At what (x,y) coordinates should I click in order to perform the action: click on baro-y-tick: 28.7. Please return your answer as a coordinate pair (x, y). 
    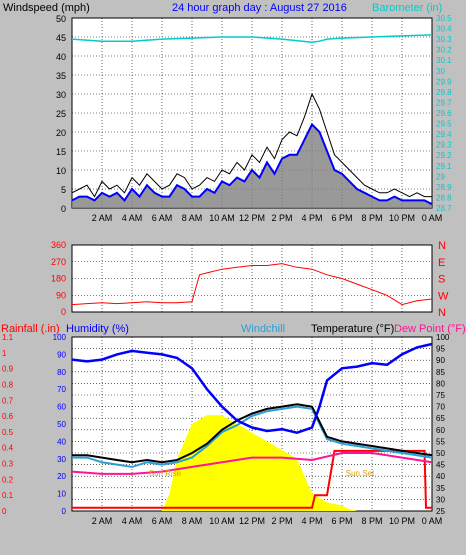
    Looking at the image, I should click on (444, 208).